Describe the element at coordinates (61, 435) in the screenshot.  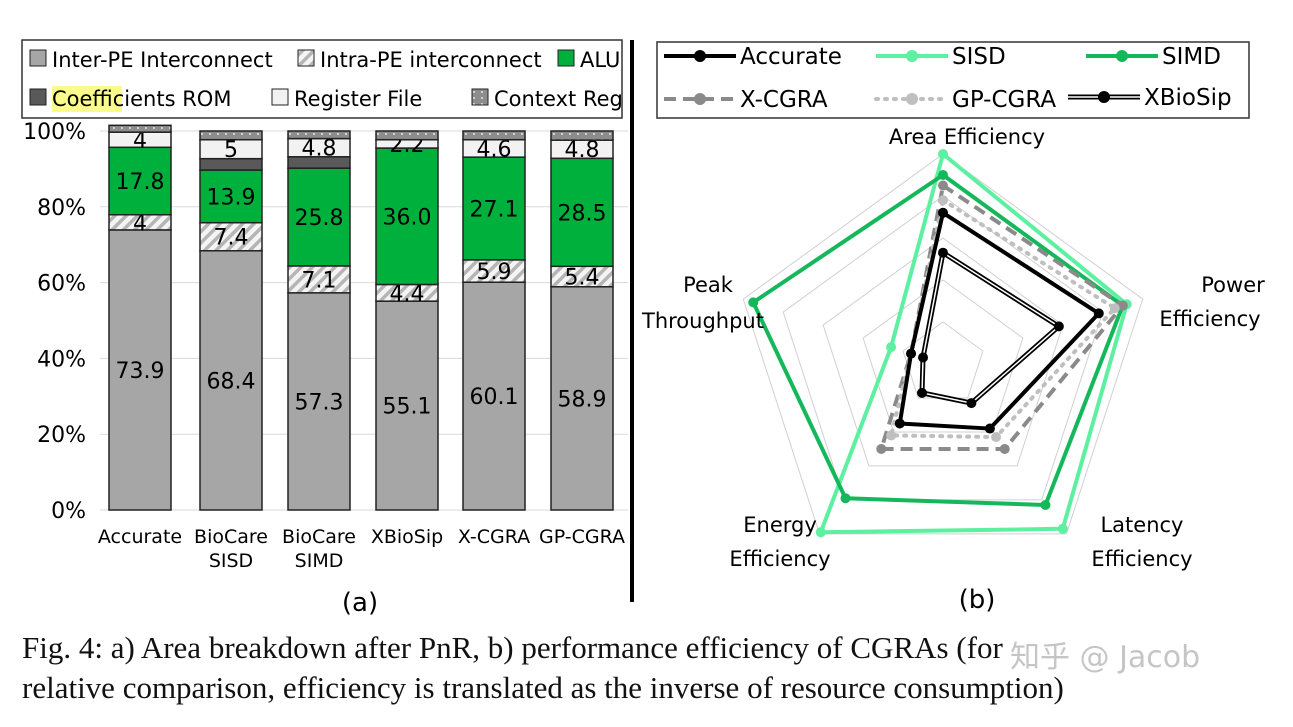
I see `y-tick-label: 20%` at that location.